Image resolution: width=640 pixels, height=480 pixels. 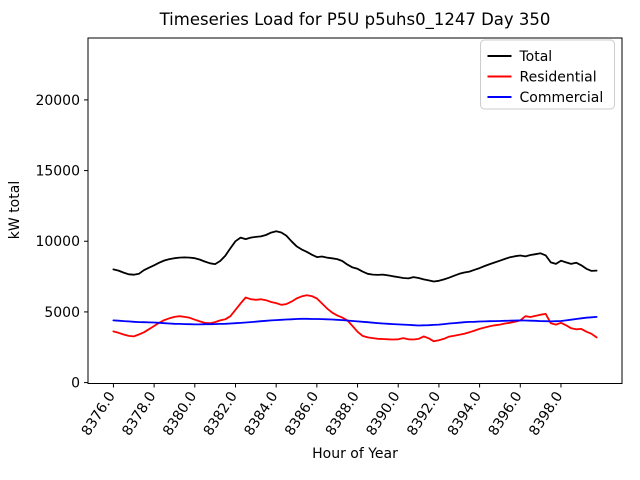 What do you see at coordinates (57, 242) in the screenshot?
I see `y-tick-label: 10000` at bounding box center [57, 242].